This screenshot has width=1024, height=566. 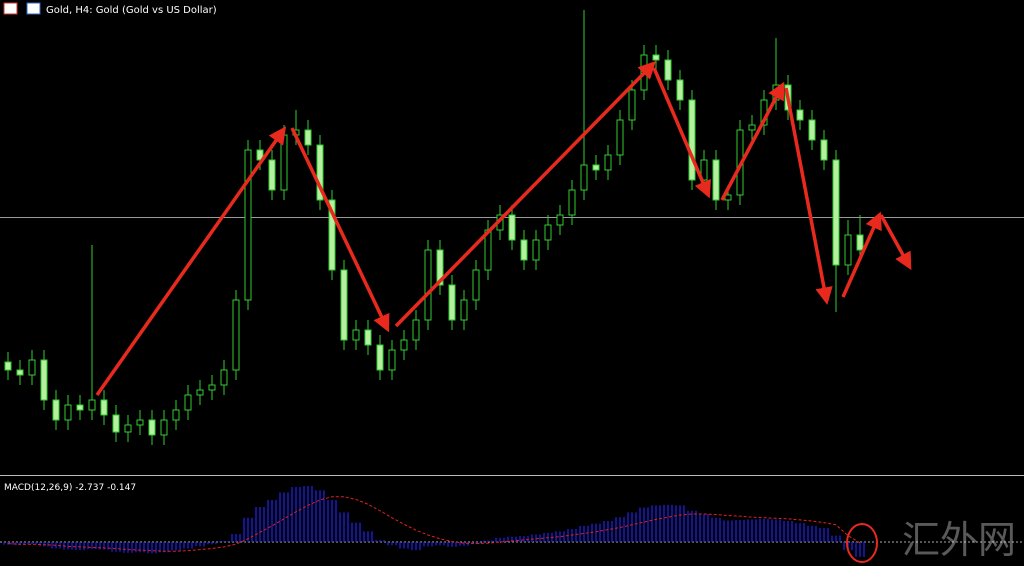 I want to click on chart-title: Gold, H4: Gold (Gold vs US Dollar), so click(x=131, y=10).